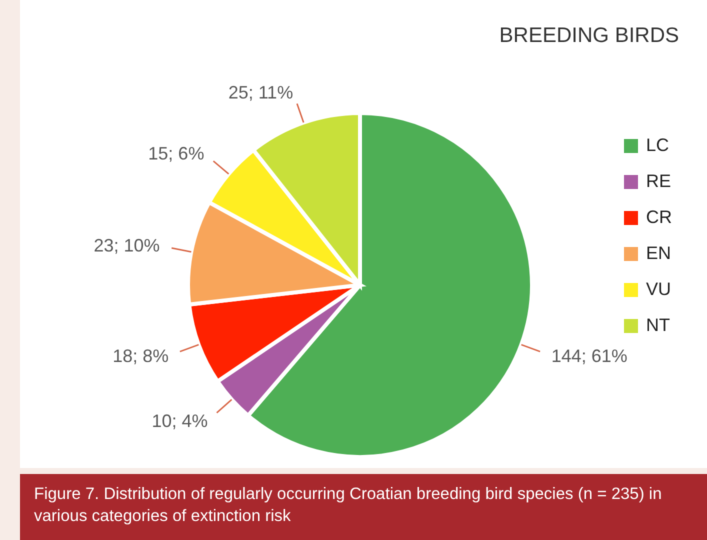 Image resolution: width=707 pixels, height=540 pixels. I want to click on data-label: 18; 8%, so click(140, 356).